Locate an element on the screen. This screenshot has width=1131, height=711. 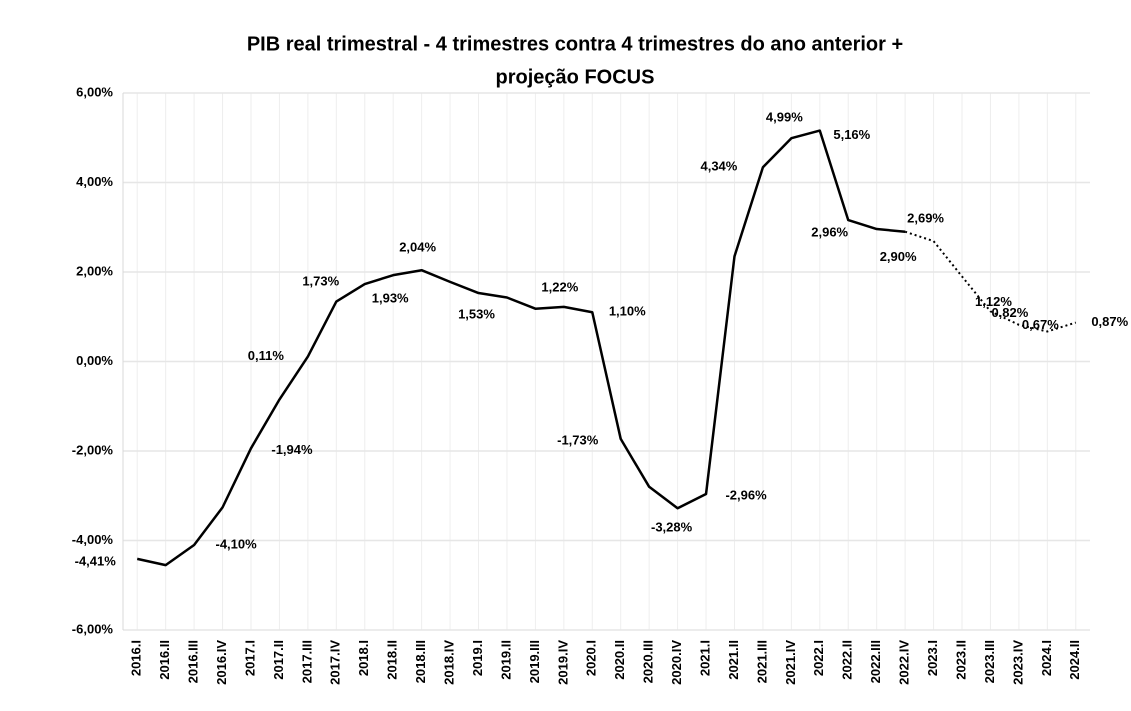
x-tick-label: 2020.I is located at coordinates (591, 658).